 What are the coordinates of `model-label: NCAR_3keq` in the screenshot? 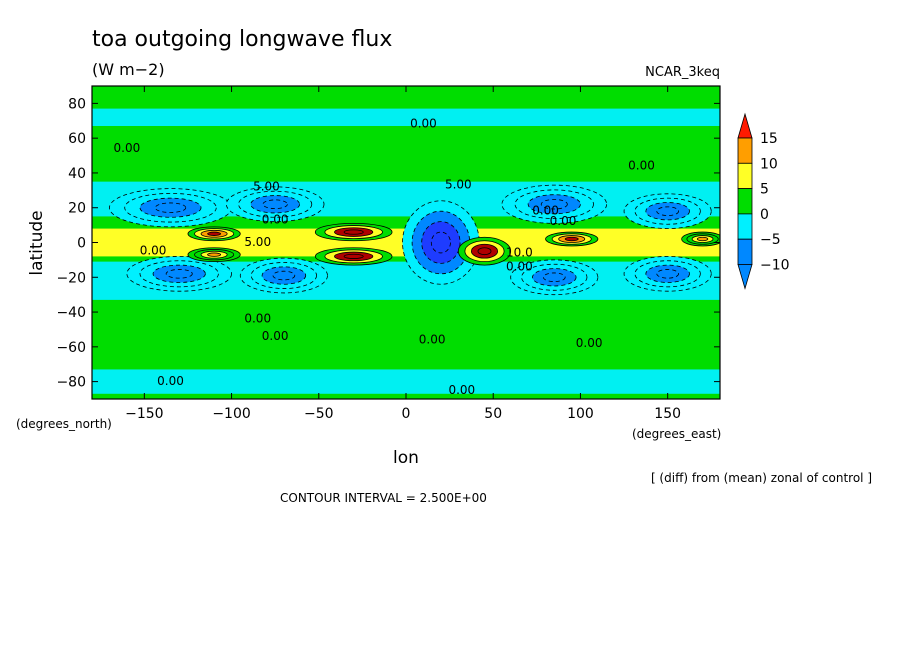 It's located at (682, 72).